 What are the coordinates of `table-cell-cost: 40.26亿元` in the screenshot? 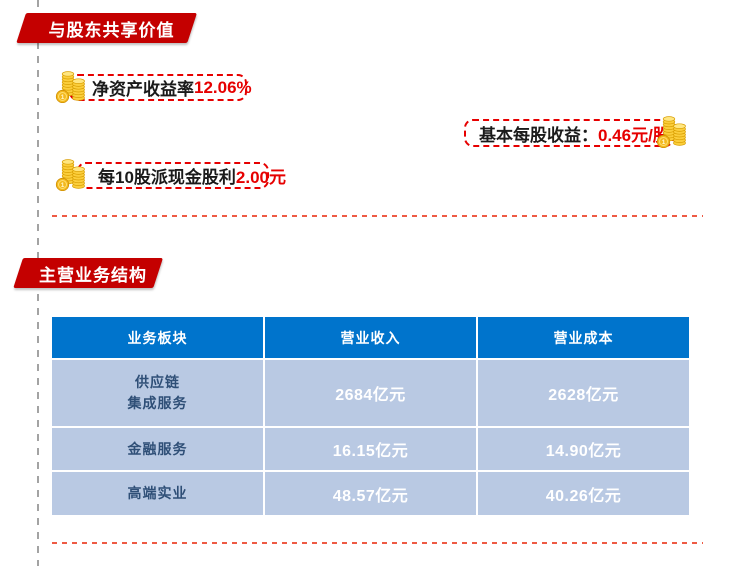 It's located at (583, 493).